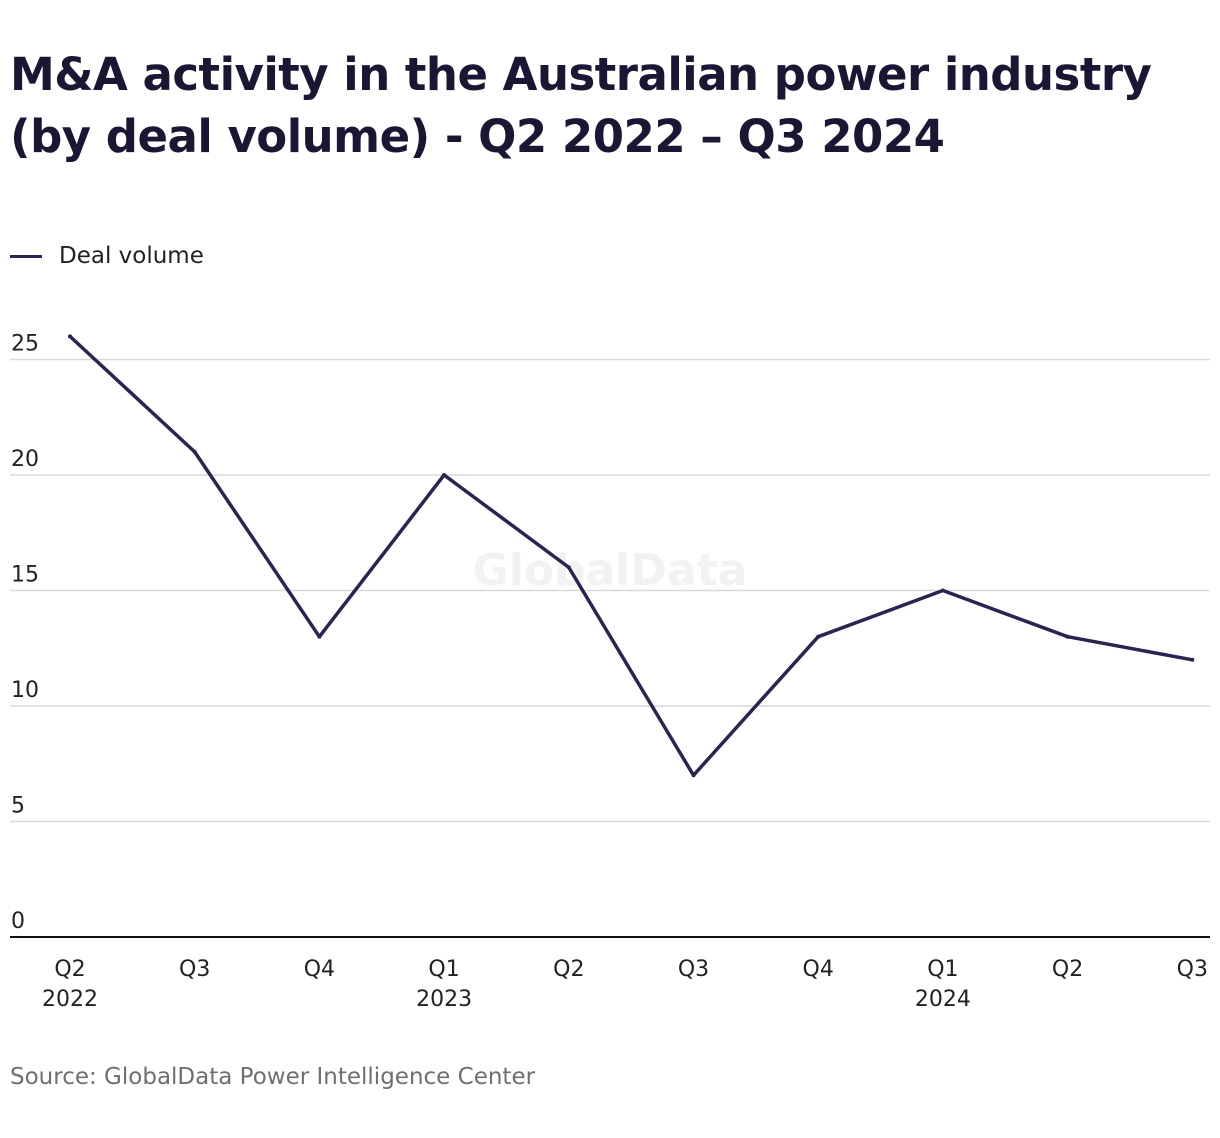 The height and width of the screenshot is (1138, 1220). I want to click on legend-line-swatch, so click(26, 256).